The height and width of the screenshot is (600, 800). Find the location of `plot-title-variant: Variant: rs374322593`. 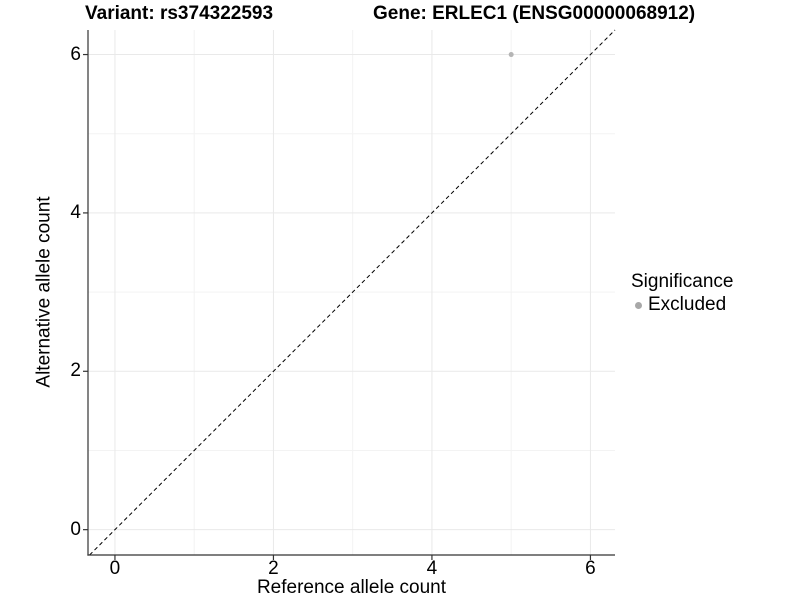

plot-title-variant: Variant: rs374322593 is located at coordinates (179, 13).